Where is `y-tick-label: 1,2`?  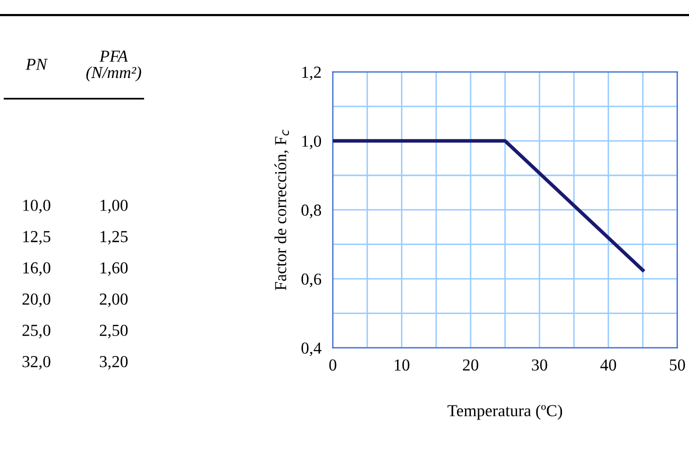
y-tick-label: 1,2 is located at coordinates (311, 73).